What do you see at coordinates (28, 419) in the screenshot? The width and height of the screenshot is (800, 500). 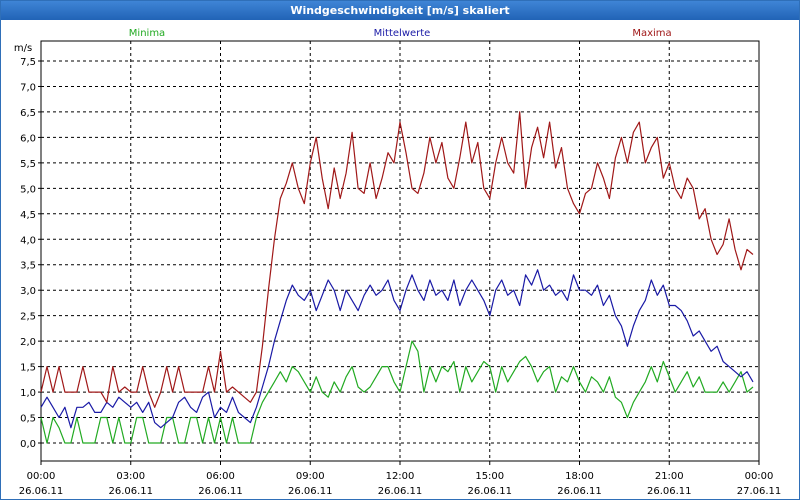 I see `y-tick-label: 0,5` at bounding box center [28, 419].